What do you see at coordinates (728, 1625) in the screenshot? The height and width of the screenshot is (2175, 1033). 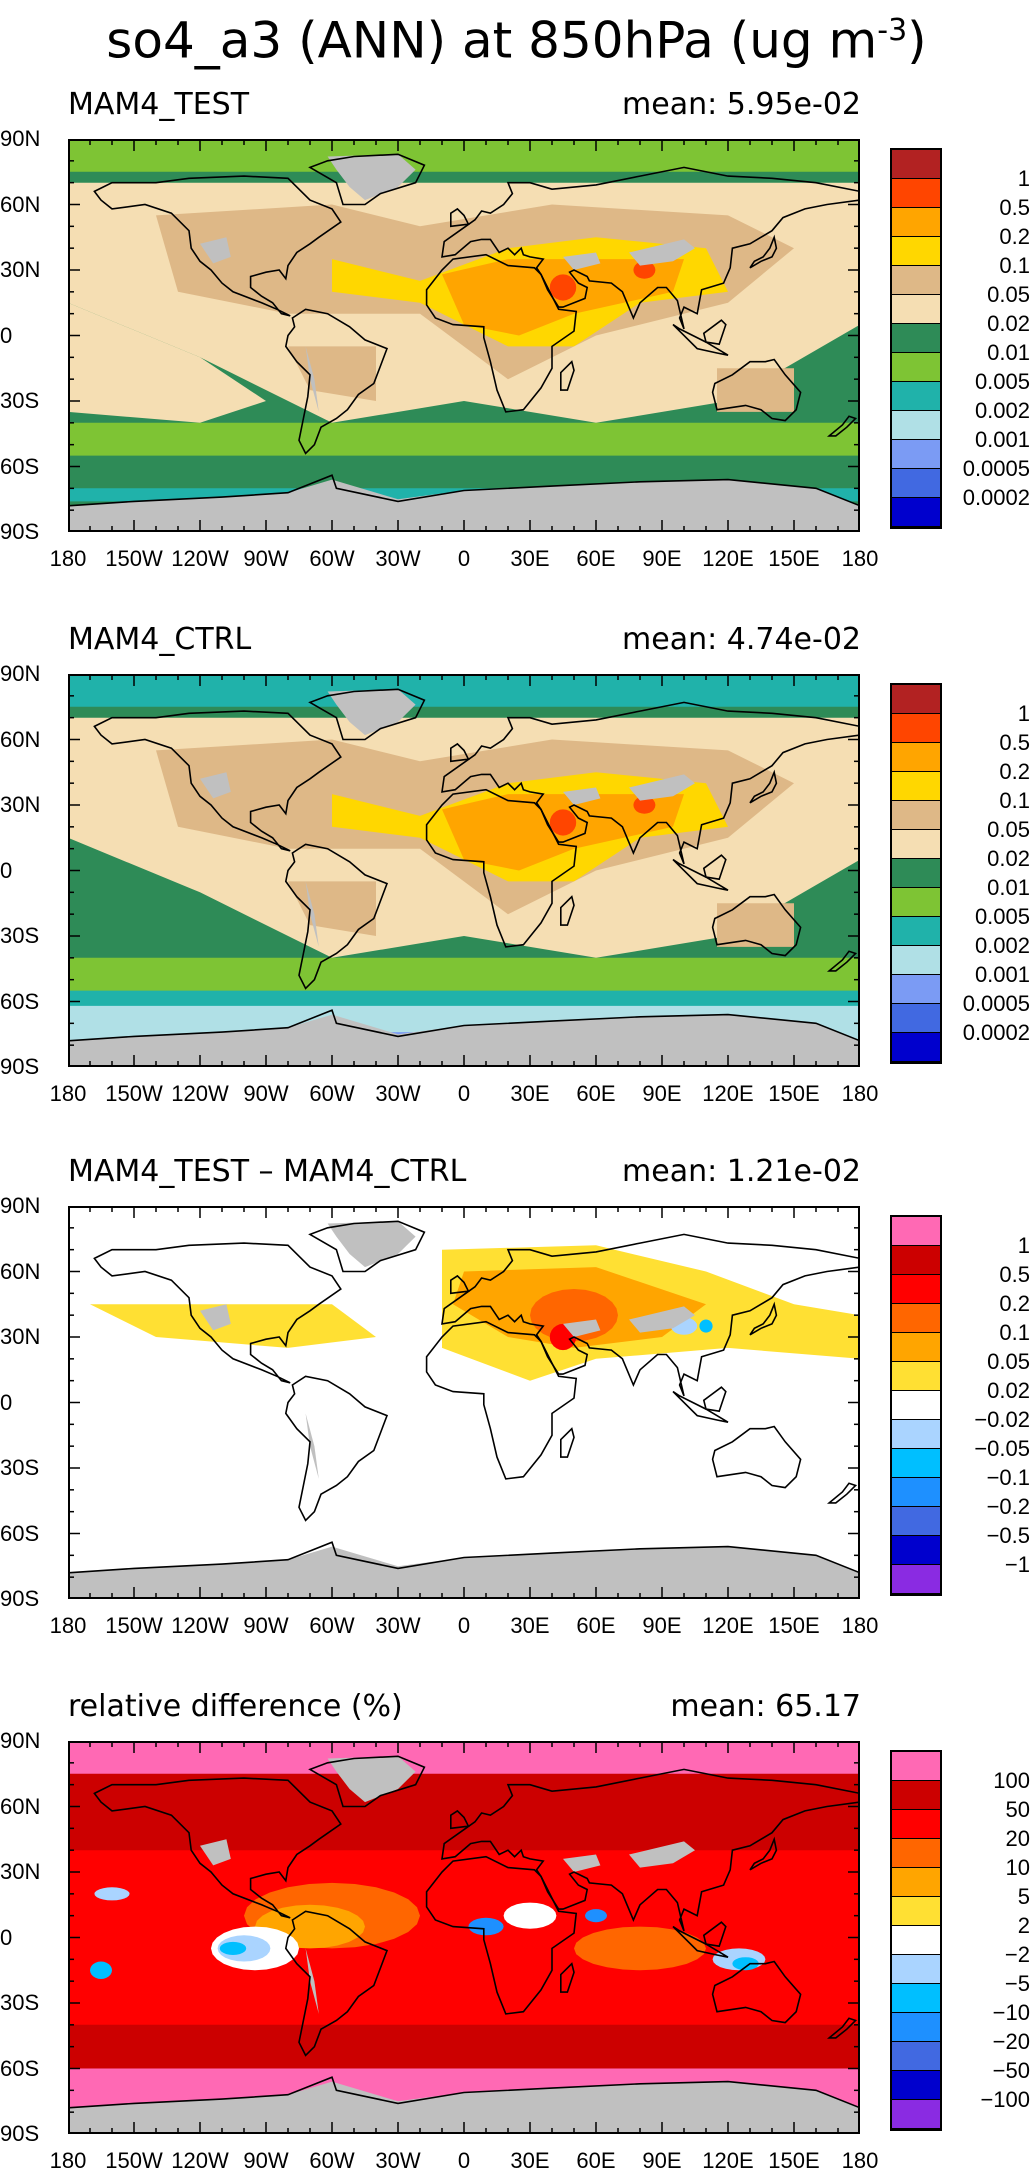 I see `lon-tick-label: 120E` at bounding box center [728, 1625].